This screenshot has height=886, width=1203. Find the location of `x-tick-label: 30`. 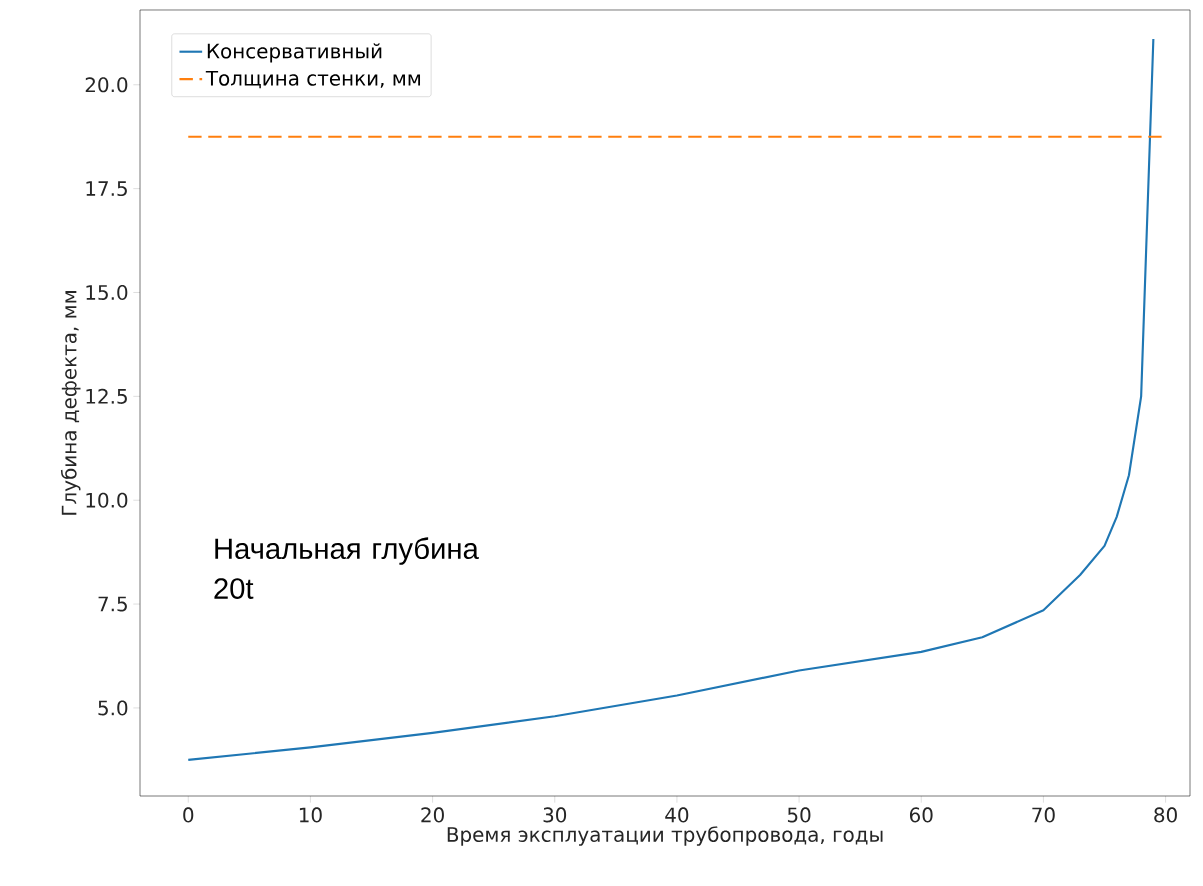

x-tick-label: 30 is located at coordinates (555, 815).